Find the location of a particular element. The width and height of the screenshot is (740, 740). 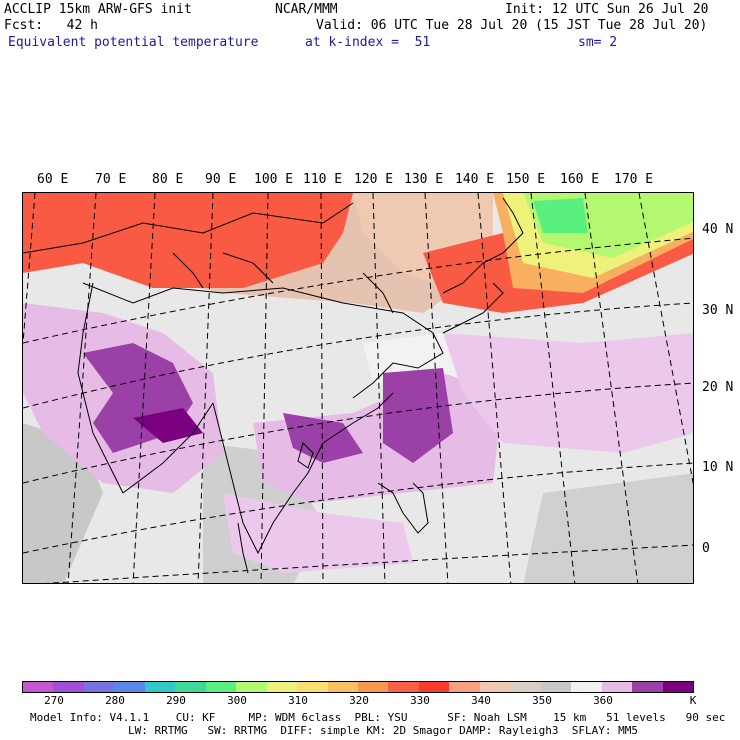

colorbar-tick: 360 is located at coordinates (603, 700).